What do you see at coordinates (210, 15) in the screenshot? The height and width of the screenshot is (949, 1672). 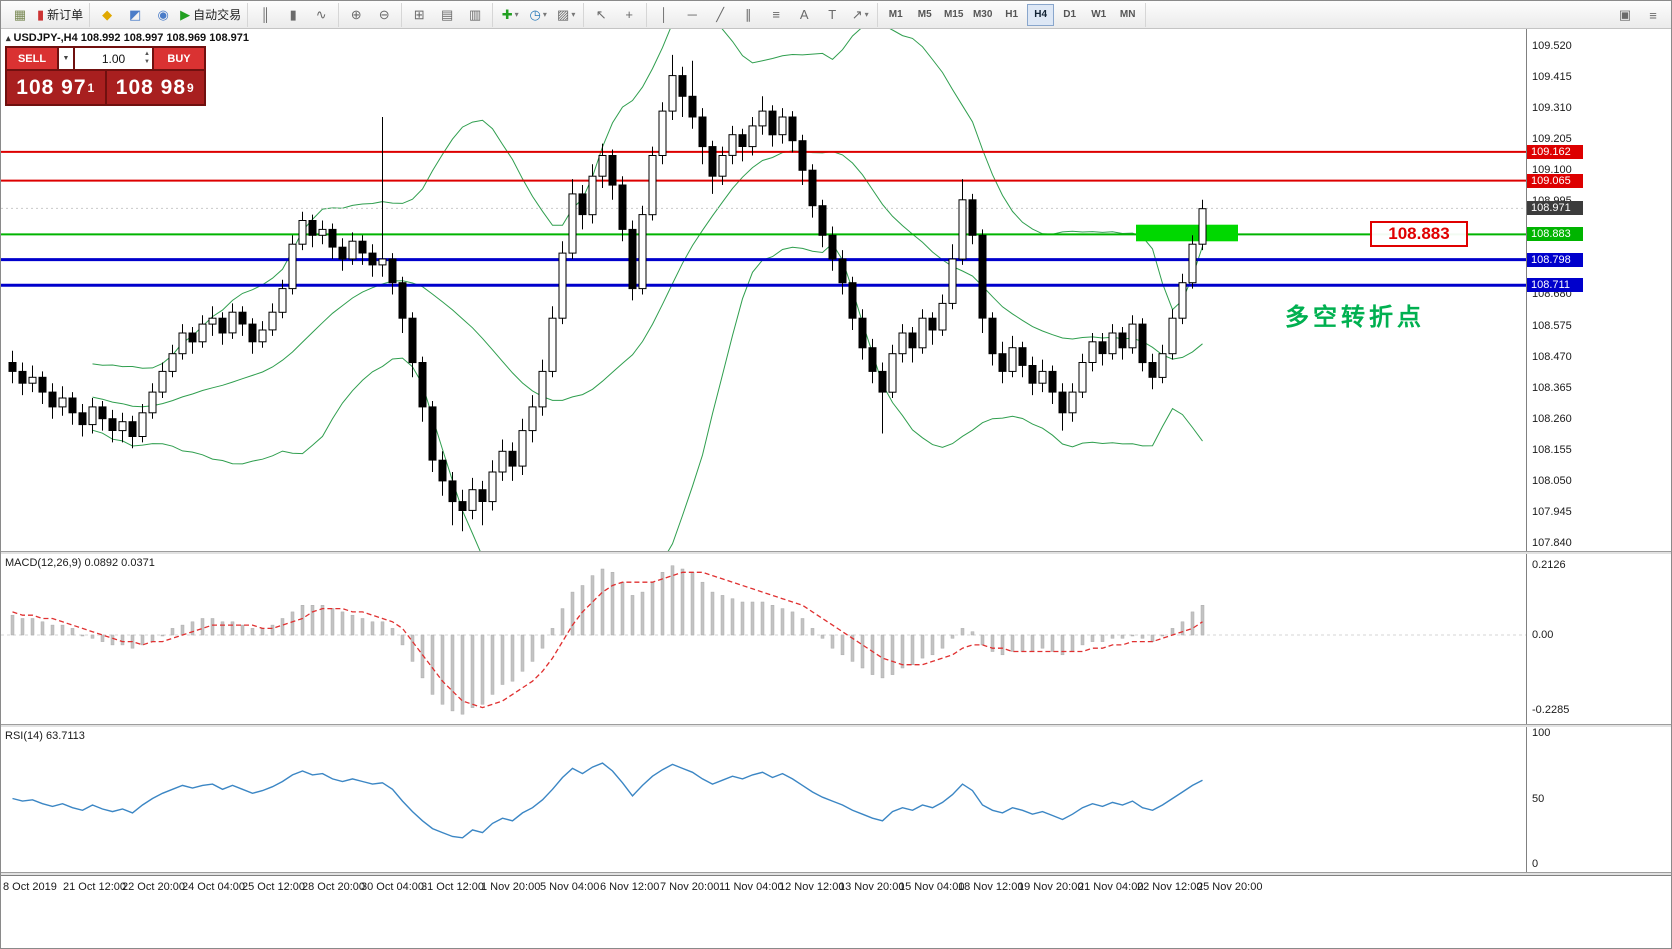 I see `auto-trading-button: ▶ 自动交易` at bounding box center [210, 15].